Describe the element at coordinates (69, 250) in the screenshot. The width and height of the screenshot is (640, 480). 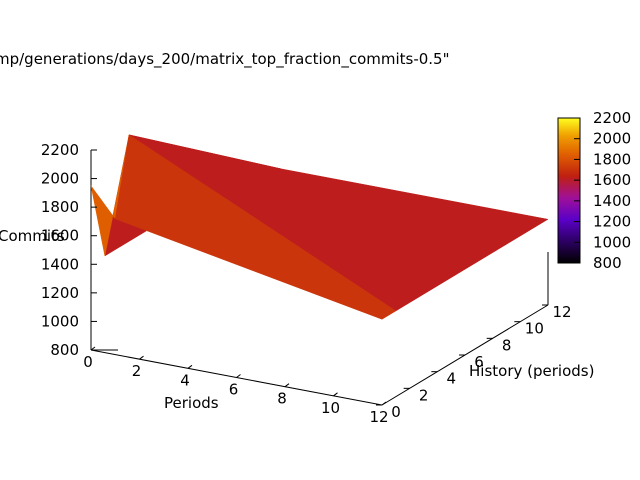
I see `z-axis-ticks: 800 1000 1200 1400 1600 1800 2000 2200` at that location.